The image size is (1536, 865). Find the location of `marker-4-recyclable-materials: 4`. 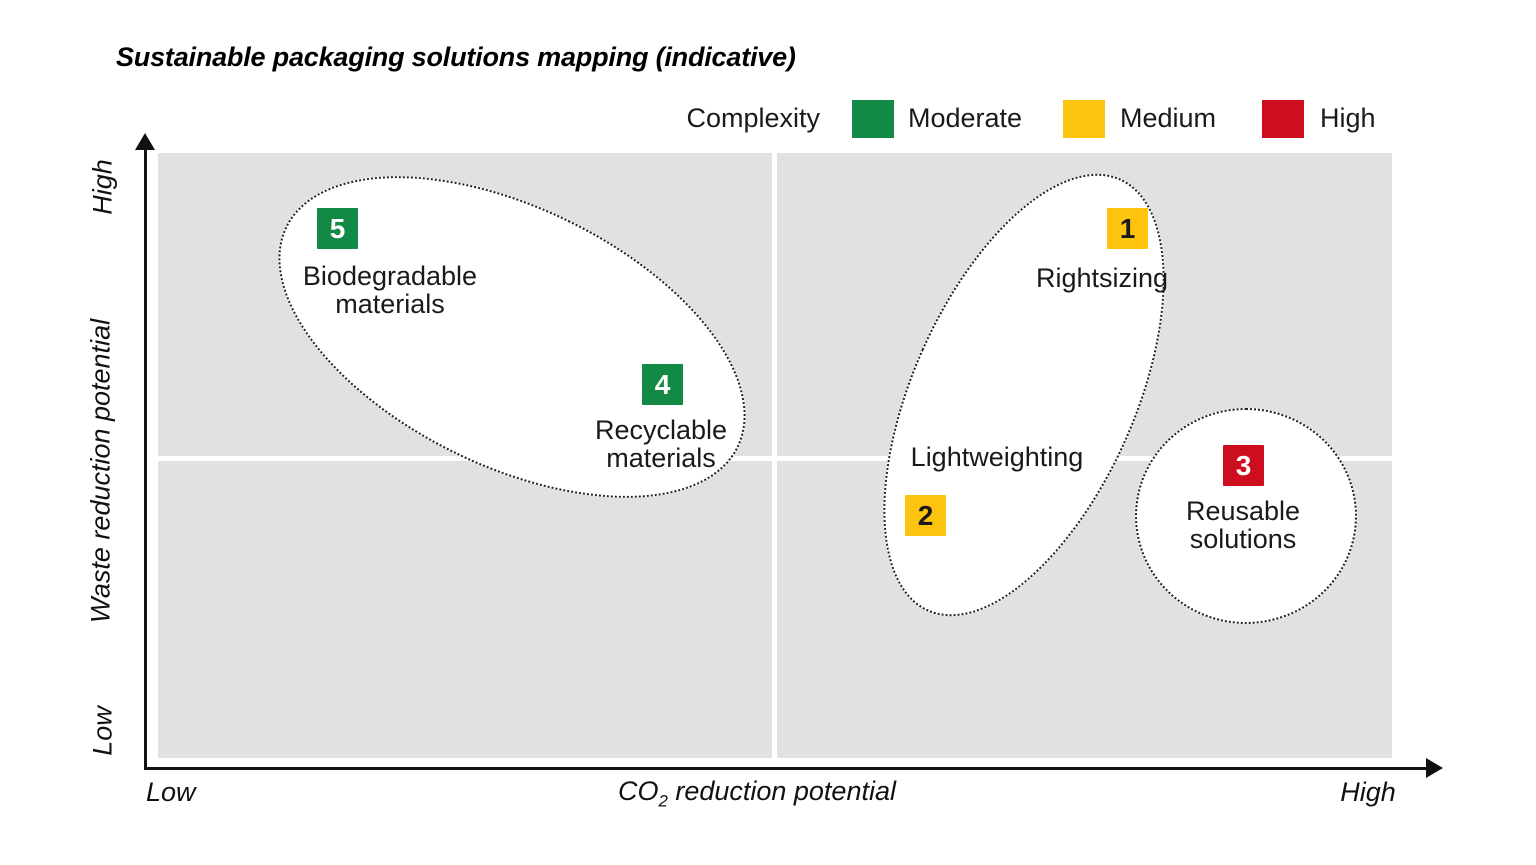

marker-4-recyclable-materials: 4 is located at coordinates (662, 384).